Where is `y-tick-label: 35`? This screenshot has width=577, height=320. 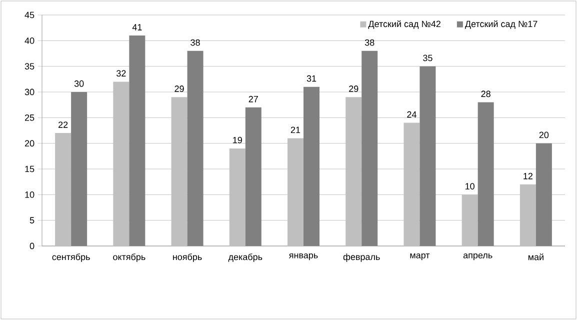 y-tick-label: 35 is located at coordinates (29, 66).